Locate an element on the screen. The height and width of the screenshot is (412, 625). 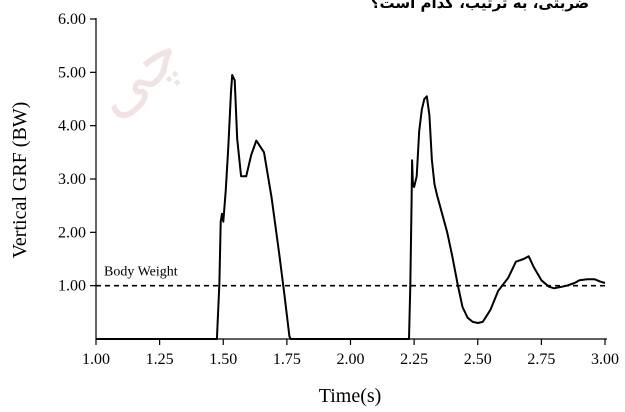
x-tick-label: 2.00 is located at coordinates (351, 359).